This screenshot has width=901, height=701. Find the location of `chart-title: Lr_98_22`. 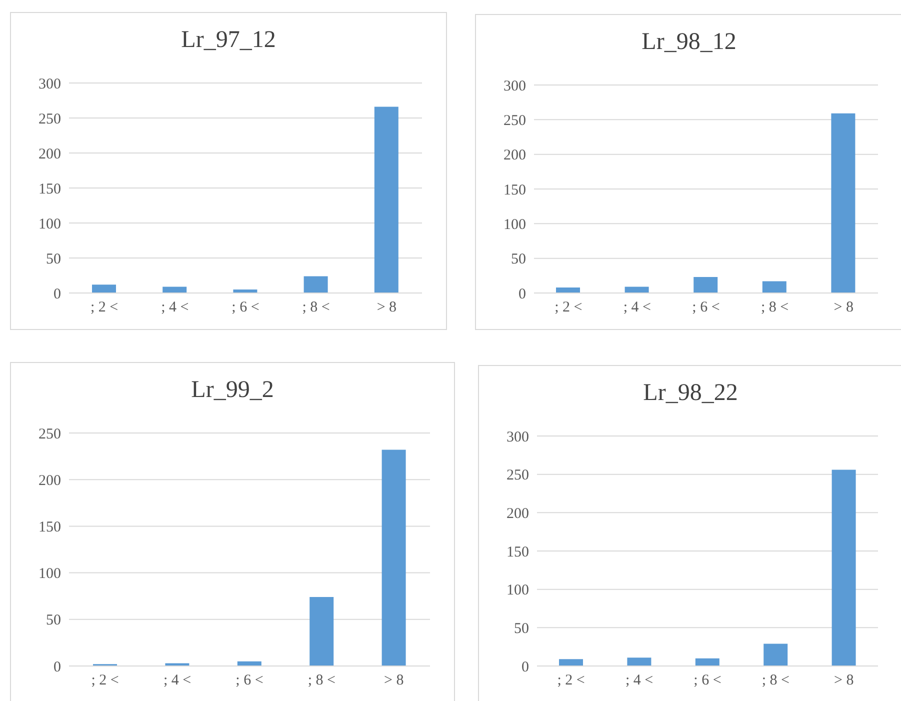

chart-title: Lr_98_22 is located at coordinates (690, 393).